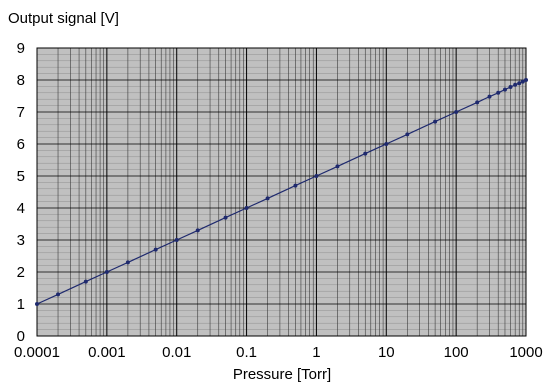  What do you see at coordinates (21, 208) in the screenshot?
I see `y-tick-label: 4` at bounding box center [21, 208].